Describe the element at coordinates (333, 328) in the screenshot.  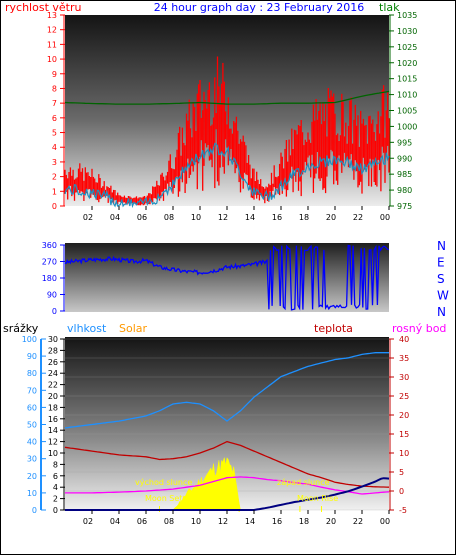
I see `temperature-label: teplota` at that location.